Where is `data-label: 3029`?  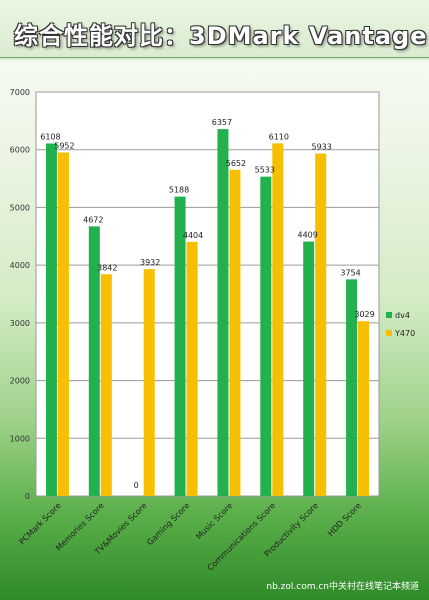
data-label: 3029 is located at coordinates (364, 314).